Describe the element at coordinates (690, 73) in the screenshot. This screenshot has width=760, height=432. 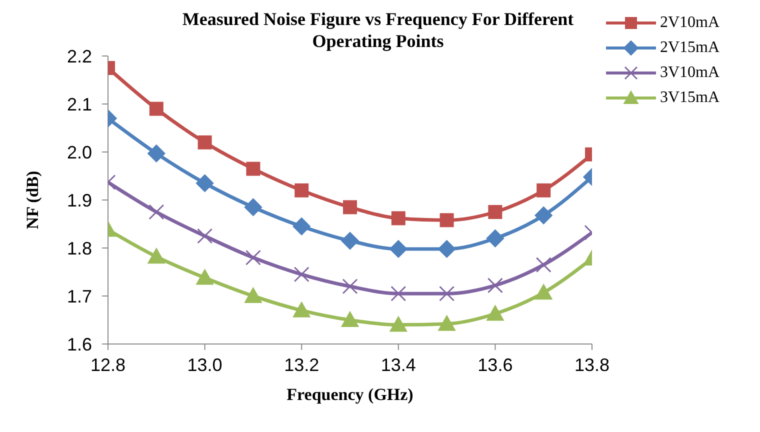
I see `legend-label: 3V10mA` at that location.